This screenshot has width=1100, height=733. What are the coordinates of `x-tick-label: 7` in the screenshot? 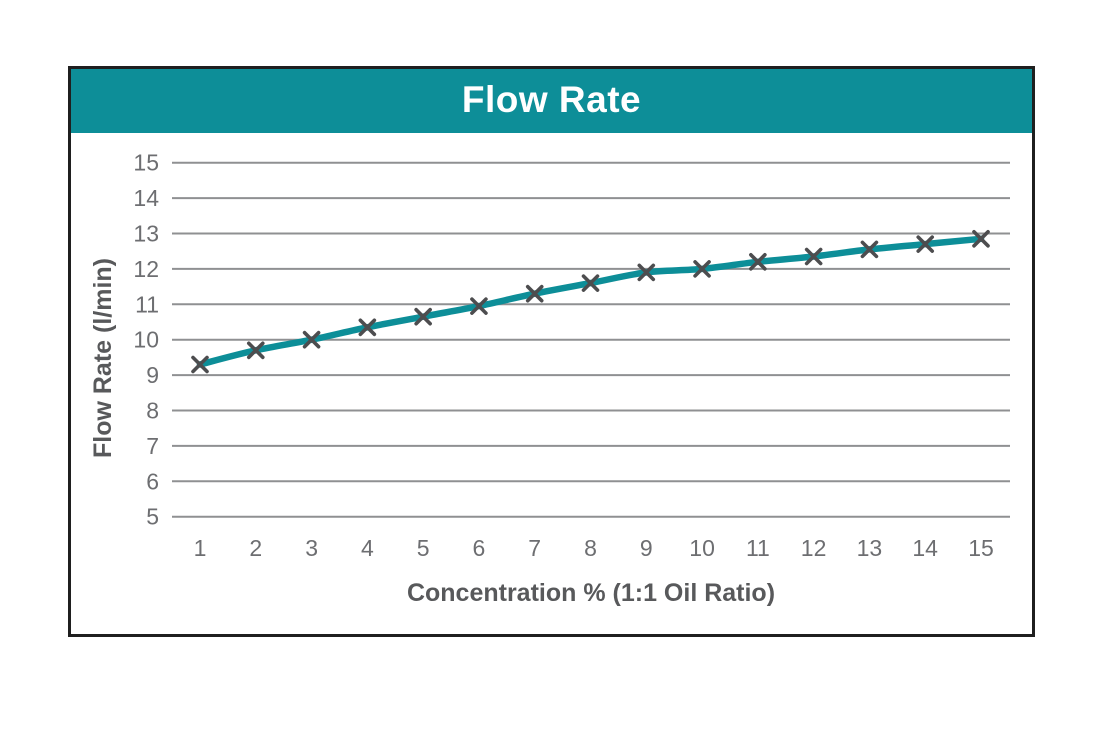 It's located at (534, 548).